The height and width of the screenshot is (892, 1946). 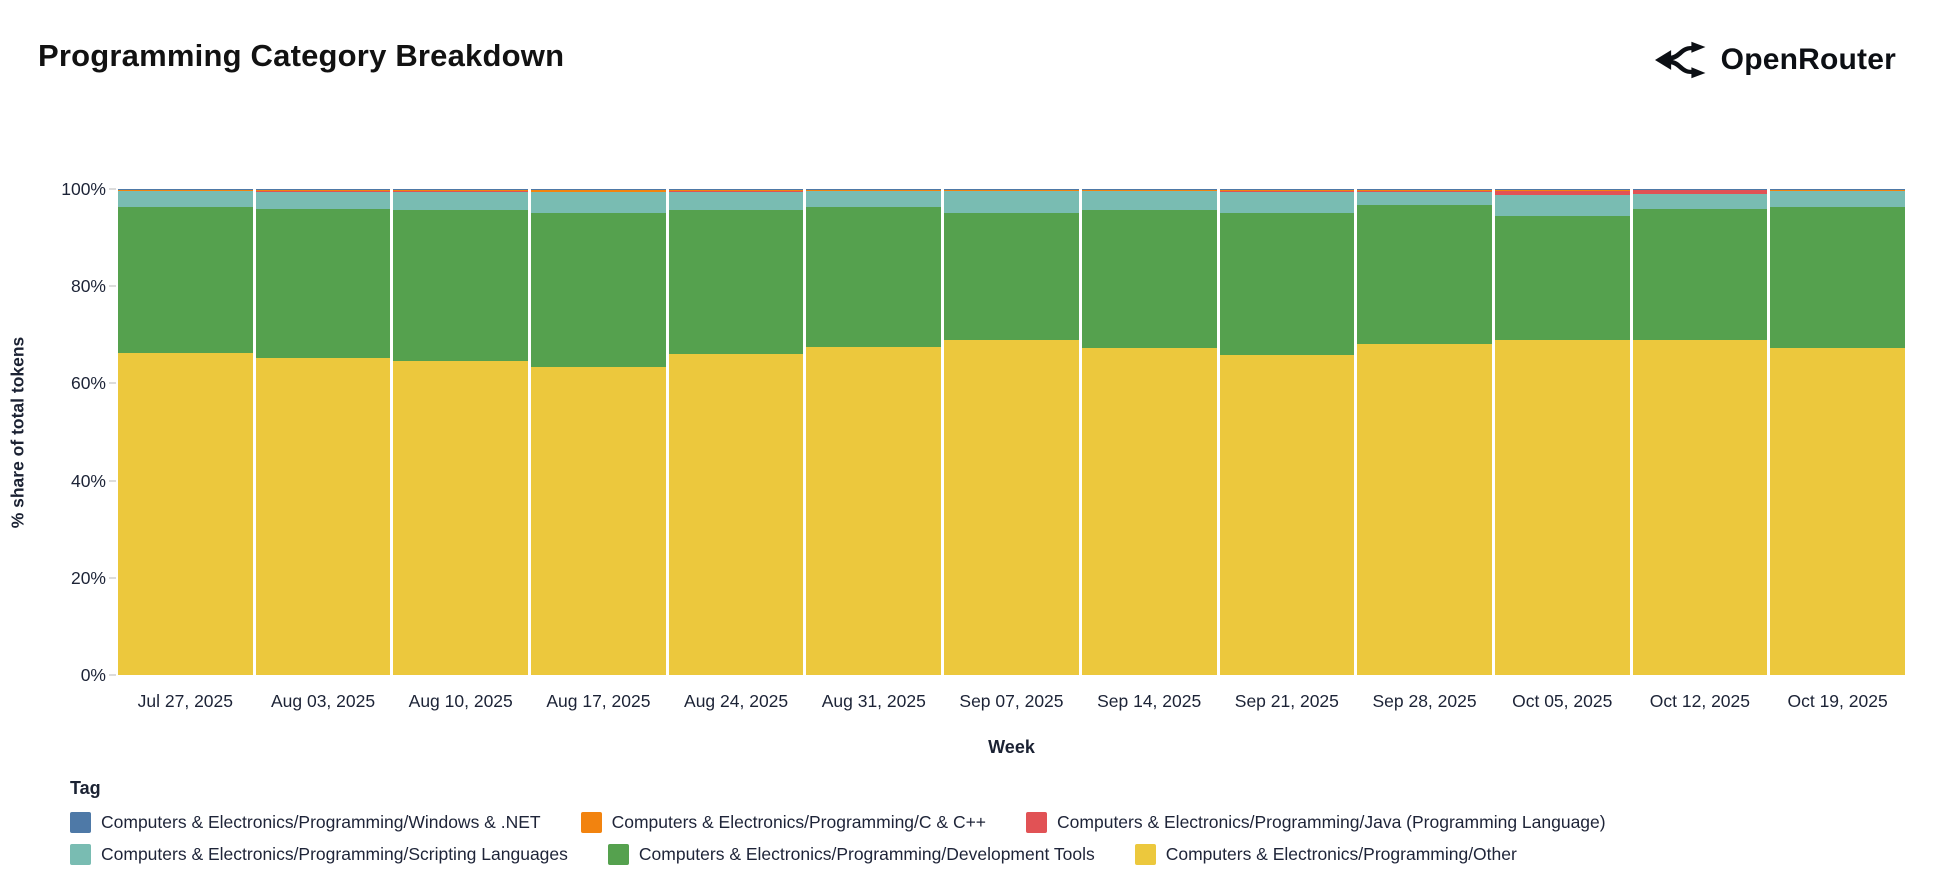 What do you see at coordinates (460, 701) in the screenshot?
I see `x-tick-label: Aug 10, 2025` at bounding box center [460, 701].